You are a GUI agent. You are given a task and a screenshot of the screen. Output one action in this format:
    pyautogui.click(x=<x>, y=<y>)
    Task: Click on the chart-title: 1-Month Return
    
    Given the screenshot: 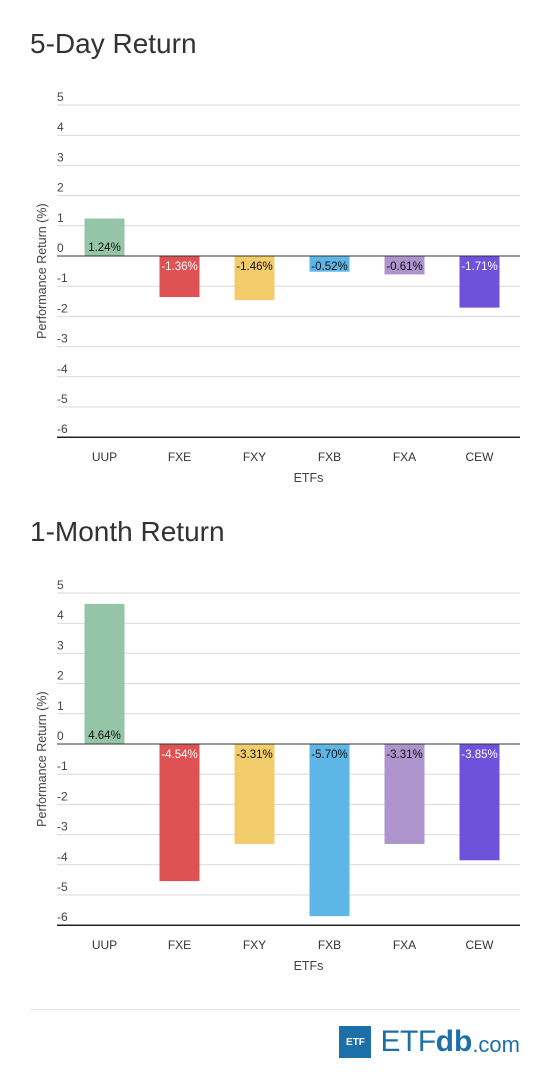 What is the action you would take?
    pyautogui.click(x=127, y=531)
    